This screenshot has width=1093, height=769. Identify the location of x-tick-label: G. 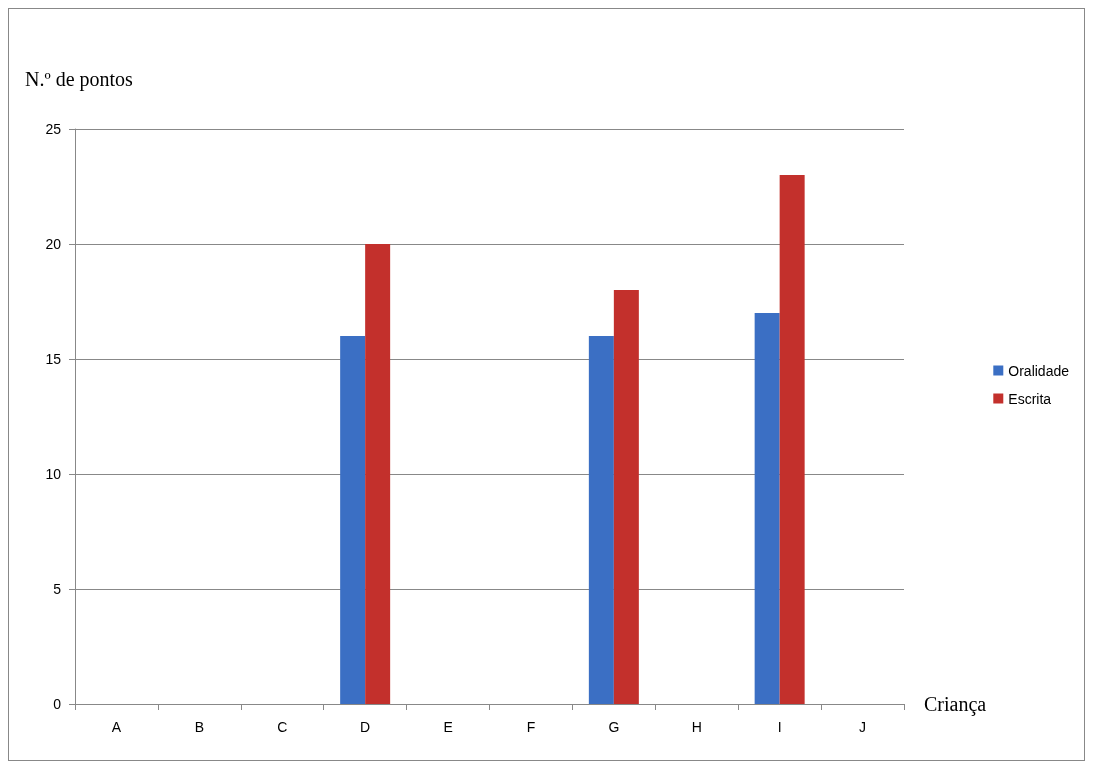
(614, 727).